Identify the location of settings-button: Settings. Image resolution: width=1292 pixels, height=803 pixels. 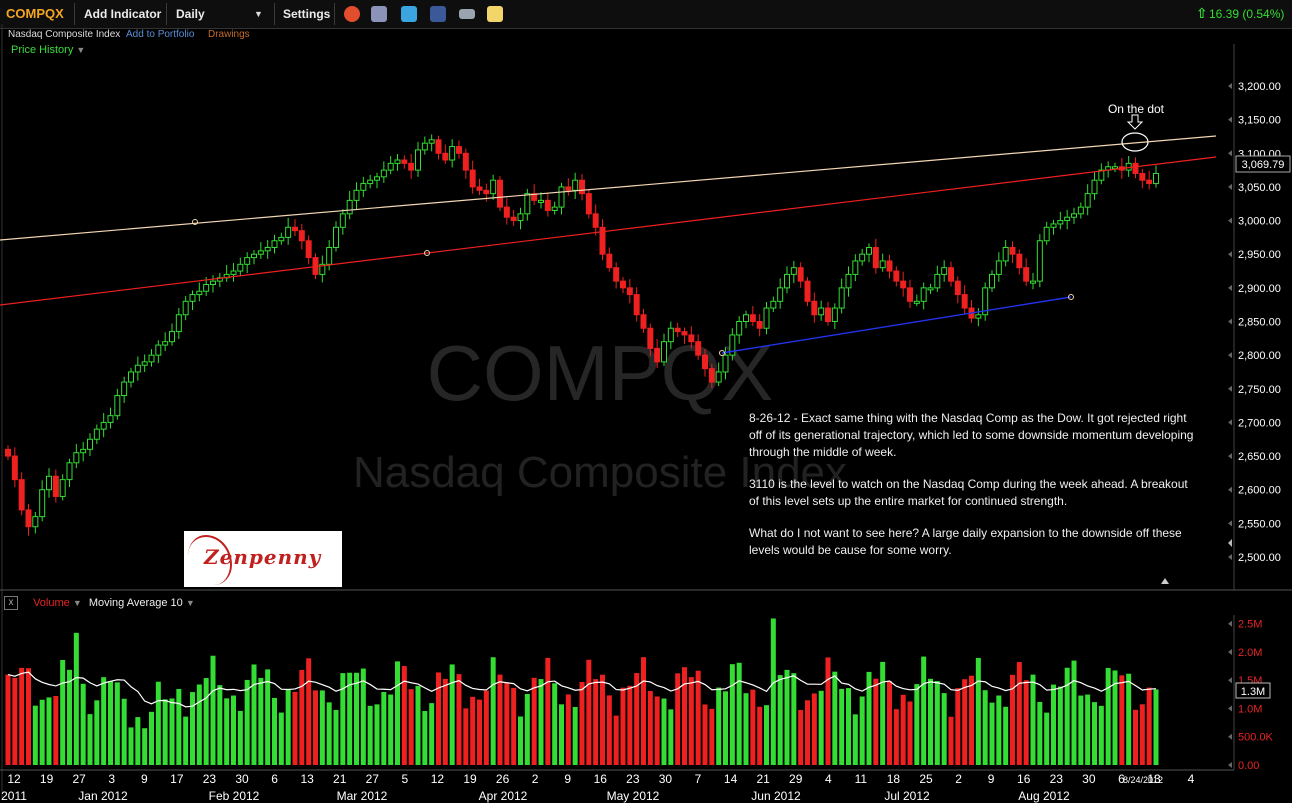
(307, 14).